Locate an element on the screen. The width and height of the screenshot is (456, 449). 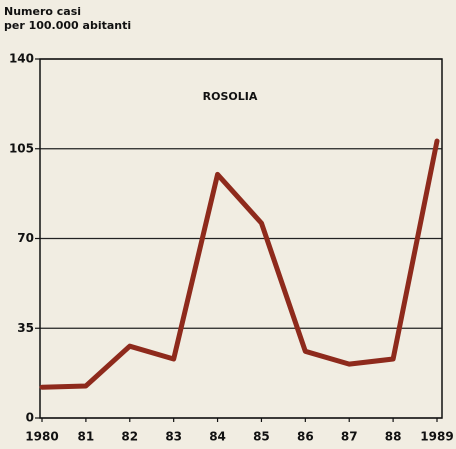
x-tick-label: 1980 is located at coordinates (41, 437).